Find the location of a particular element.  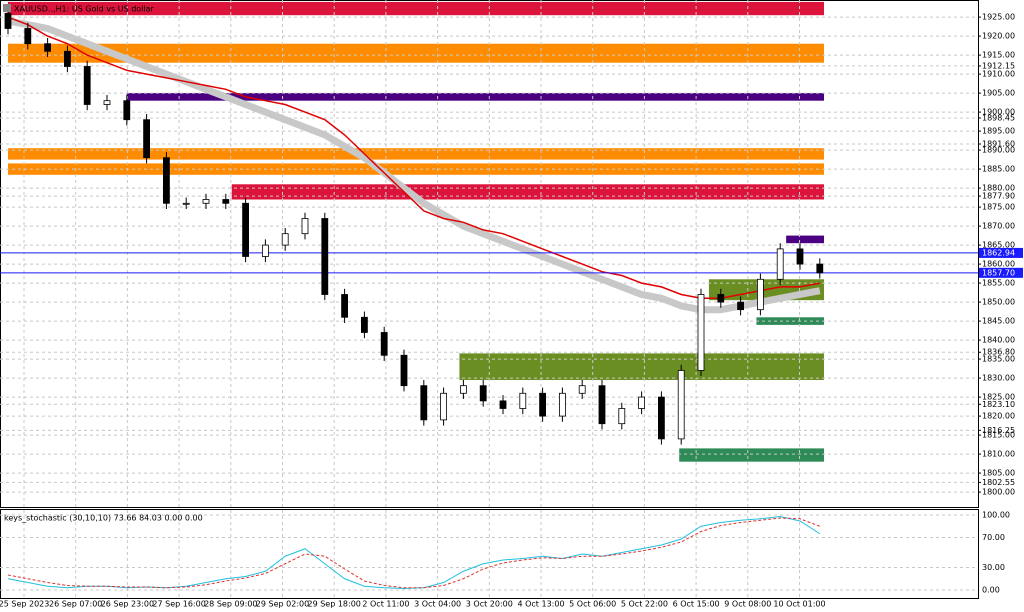

y-tick-label: 1800.00 is located at coordinates (998, 492).